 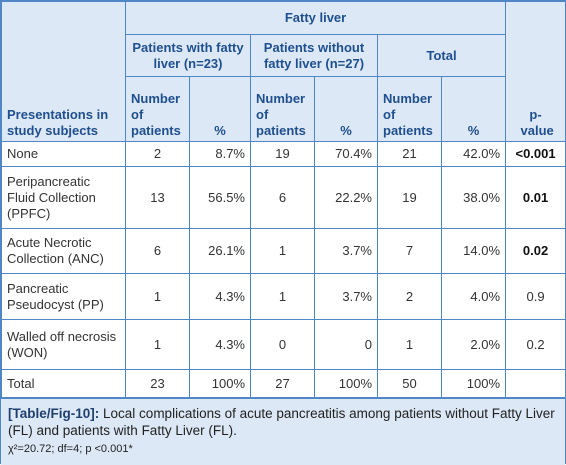 I want to click on subgroup: Patients with fatty liver (n=23), so click(x=188, y=55).